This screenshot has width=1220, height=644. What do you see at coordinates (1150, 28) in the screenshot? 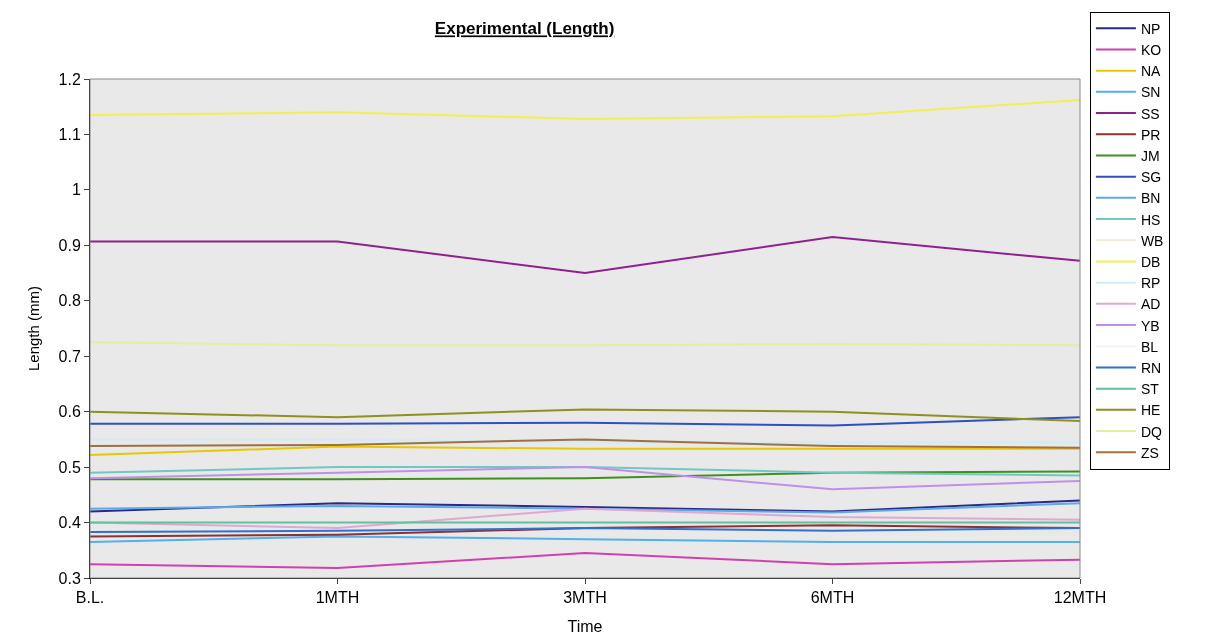
I see `legend-label: NP` at bounding box center [1150, 28].